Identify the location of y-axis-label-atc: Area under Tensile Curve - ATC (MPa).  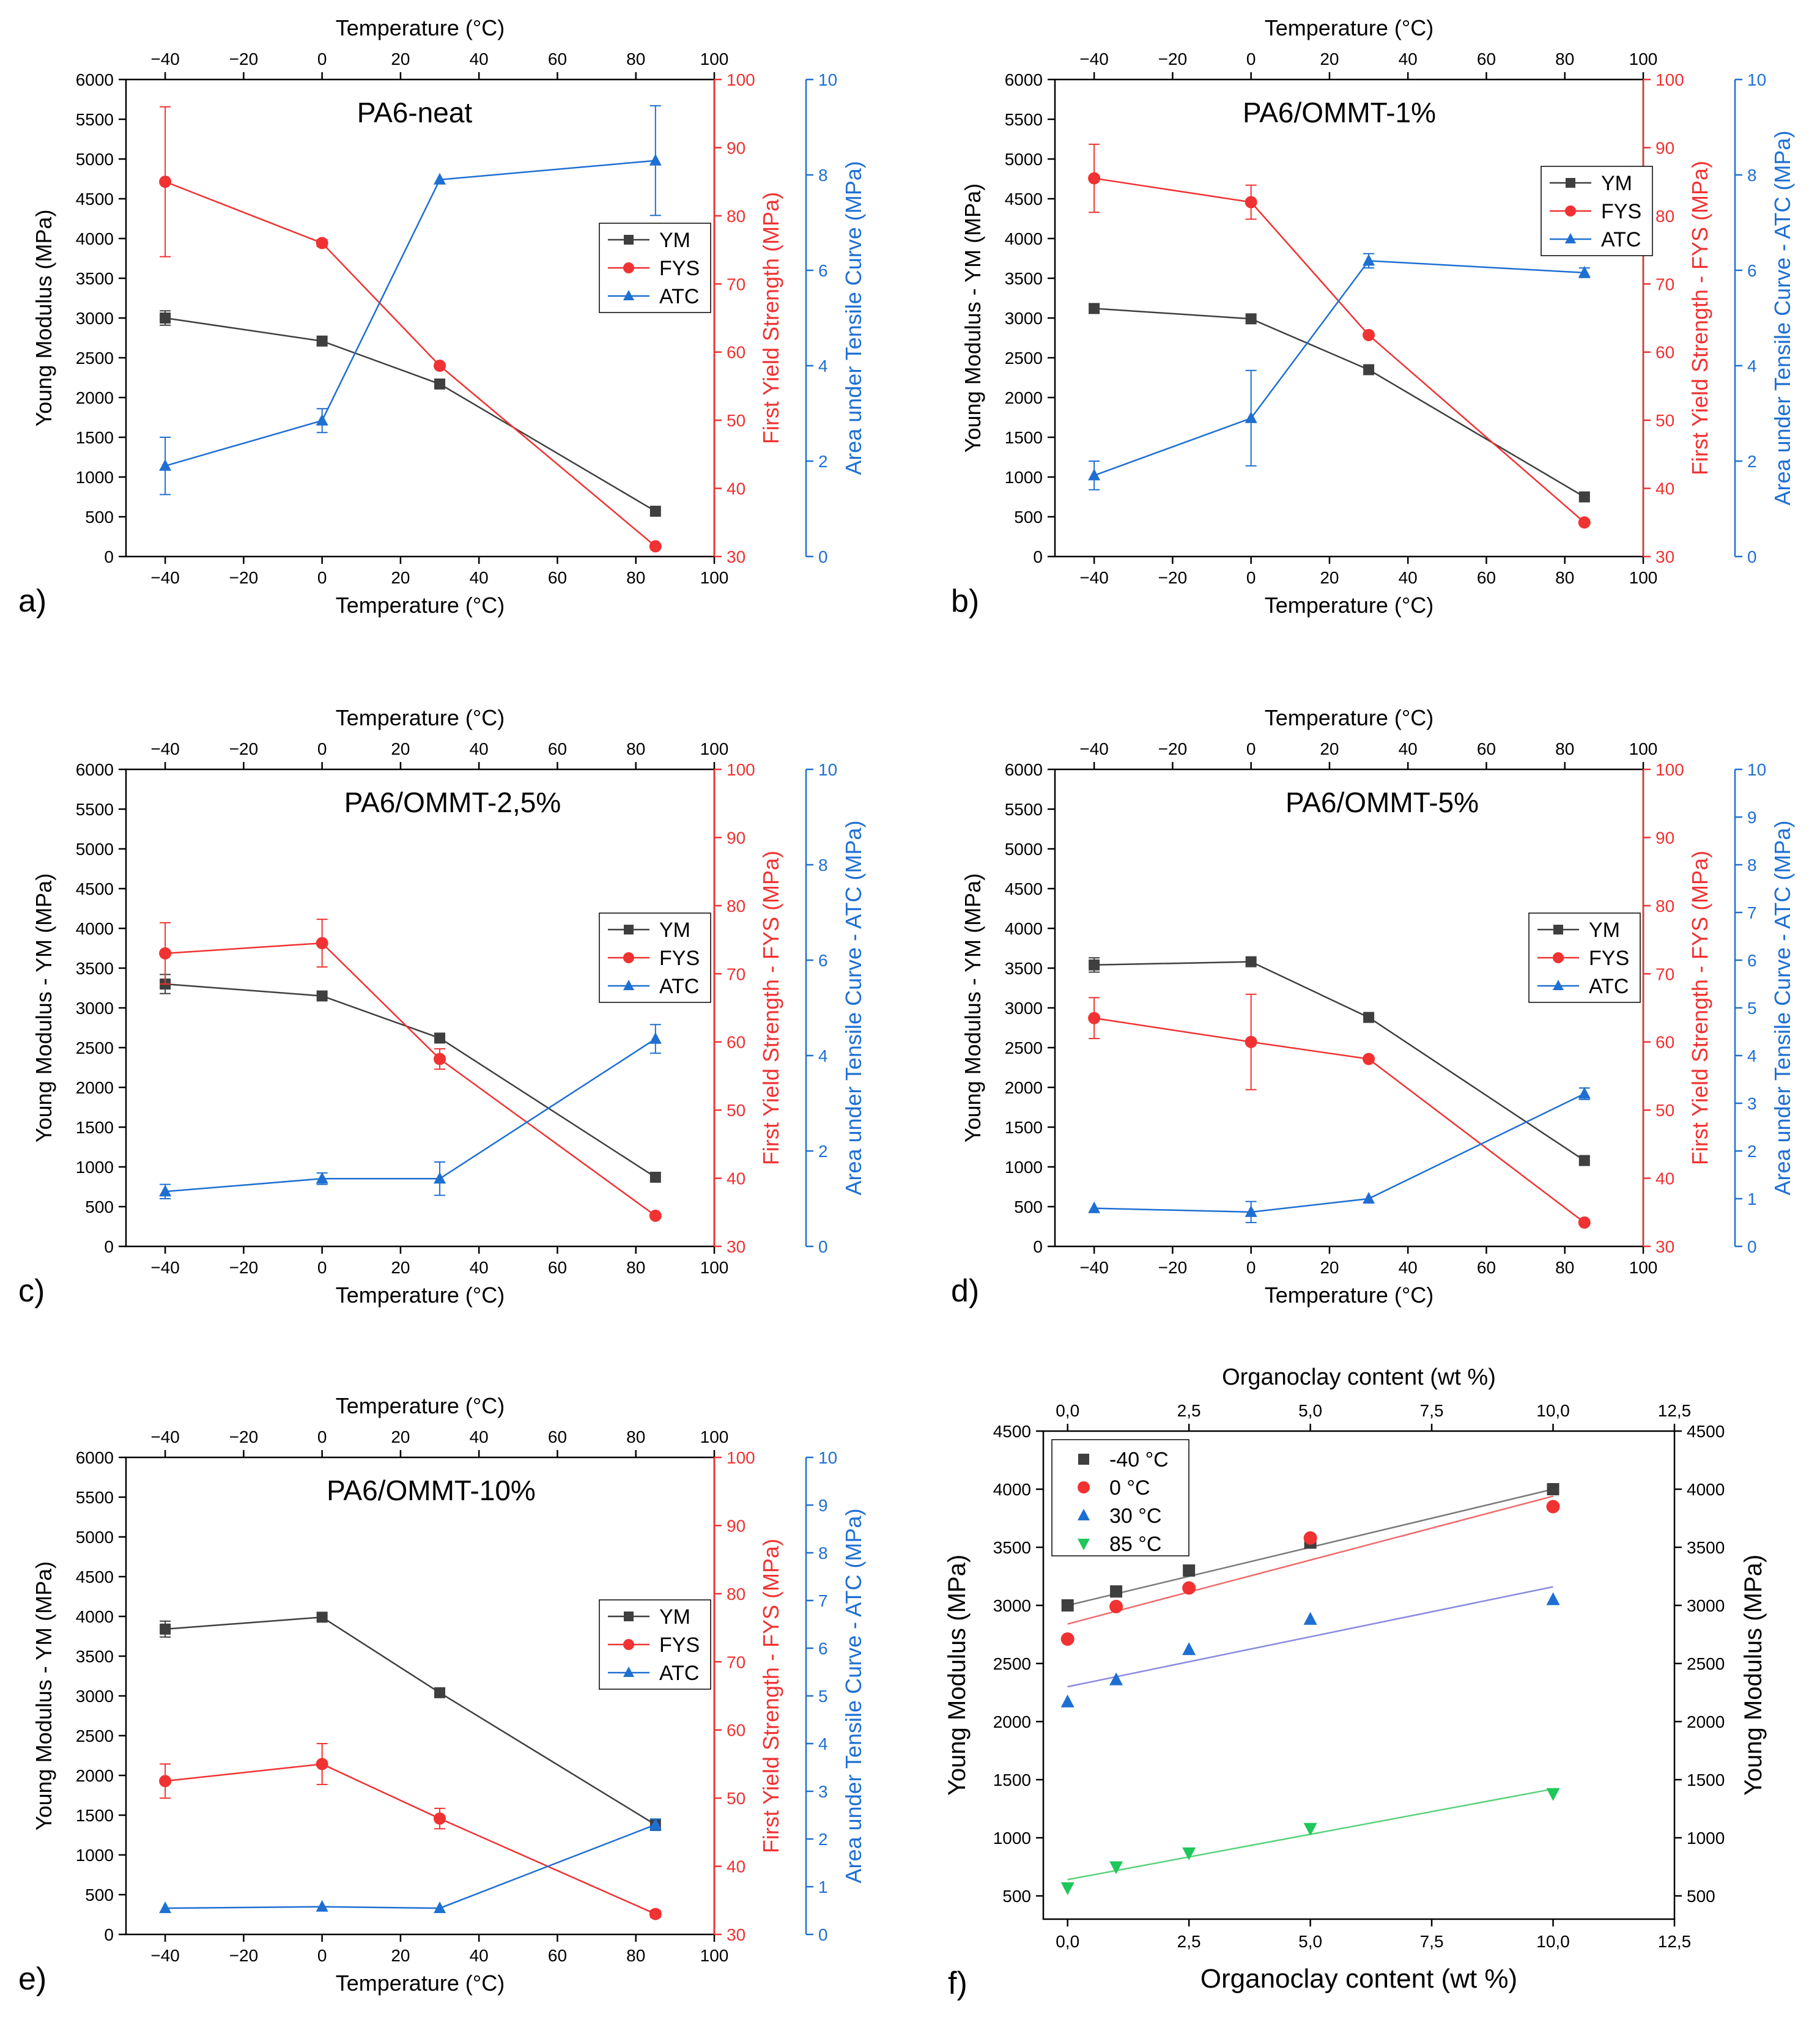
(1782, 1008).